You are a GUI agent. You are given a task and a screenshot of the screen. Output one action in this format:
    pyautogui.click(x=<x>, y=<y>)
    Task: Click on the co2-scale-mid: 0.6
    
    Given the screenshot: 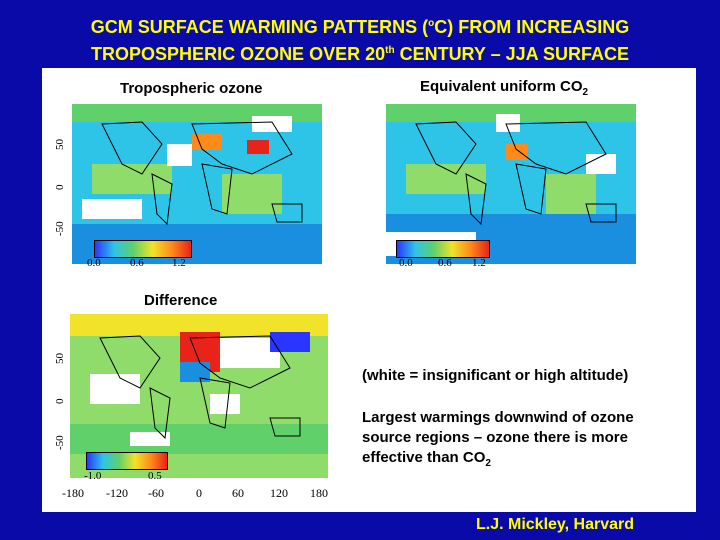 What is the action you would take?
    pyautogui.click(x=445, y=263)
    